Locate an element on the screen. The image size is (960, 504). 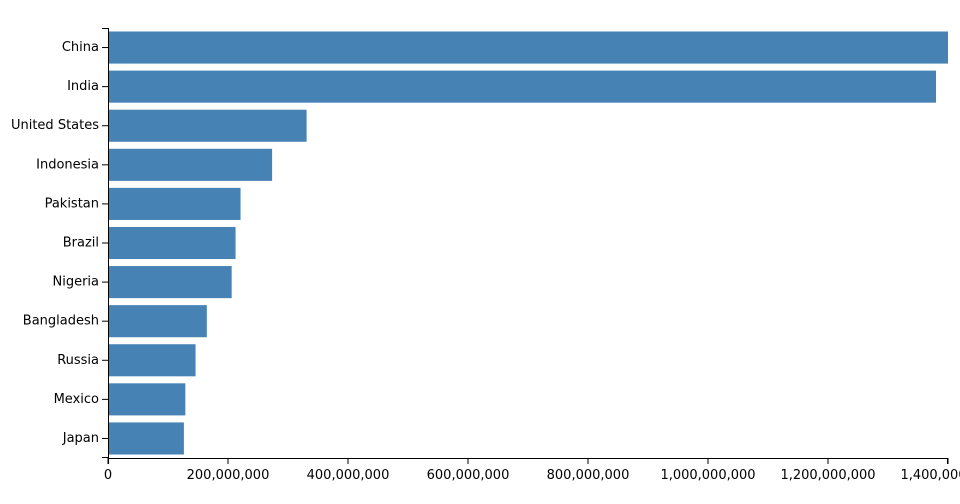
x-tick-label-1: 200,000,000 is located at coordinates (228, 475).